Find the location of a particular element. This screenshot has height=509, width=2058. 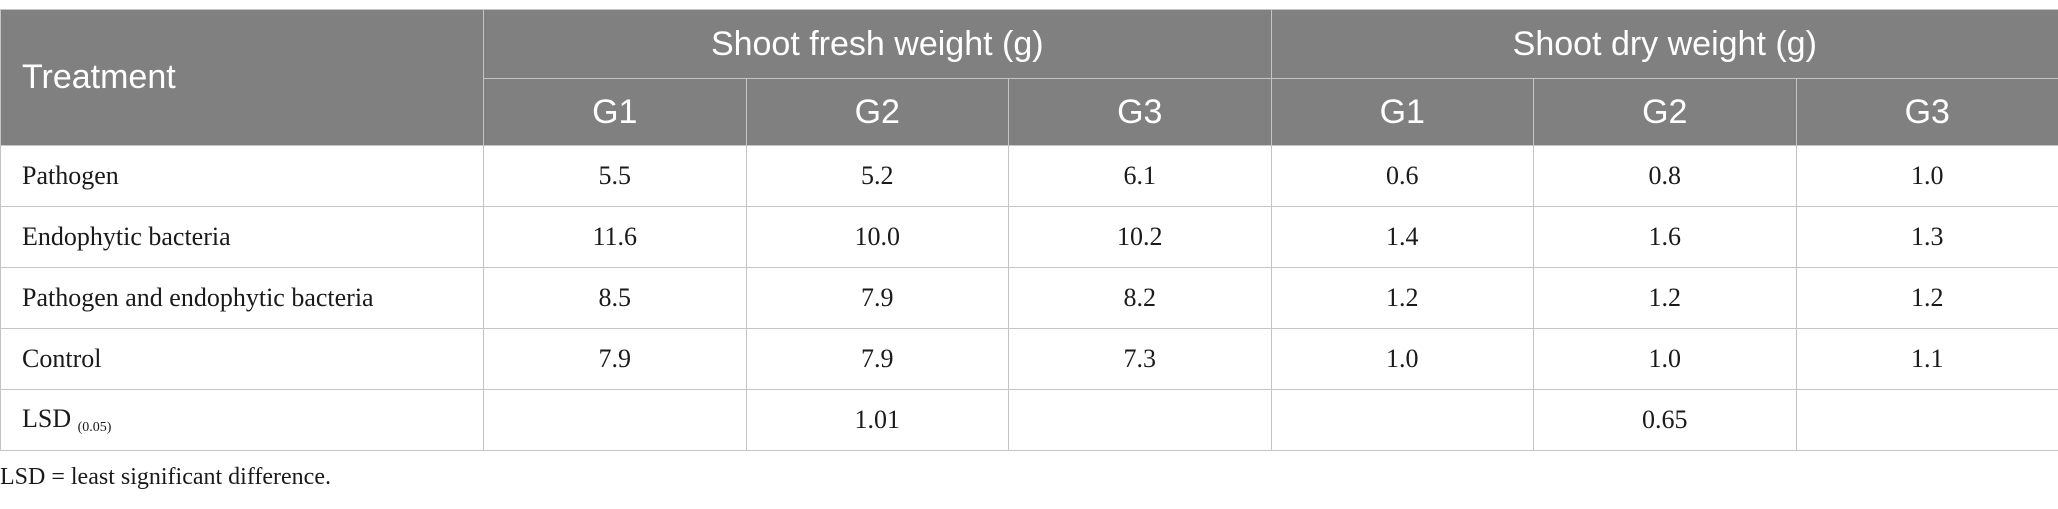

lsd-row: LSD (0.05) 1.01 0.65 is located at coordinates (1029, 420).